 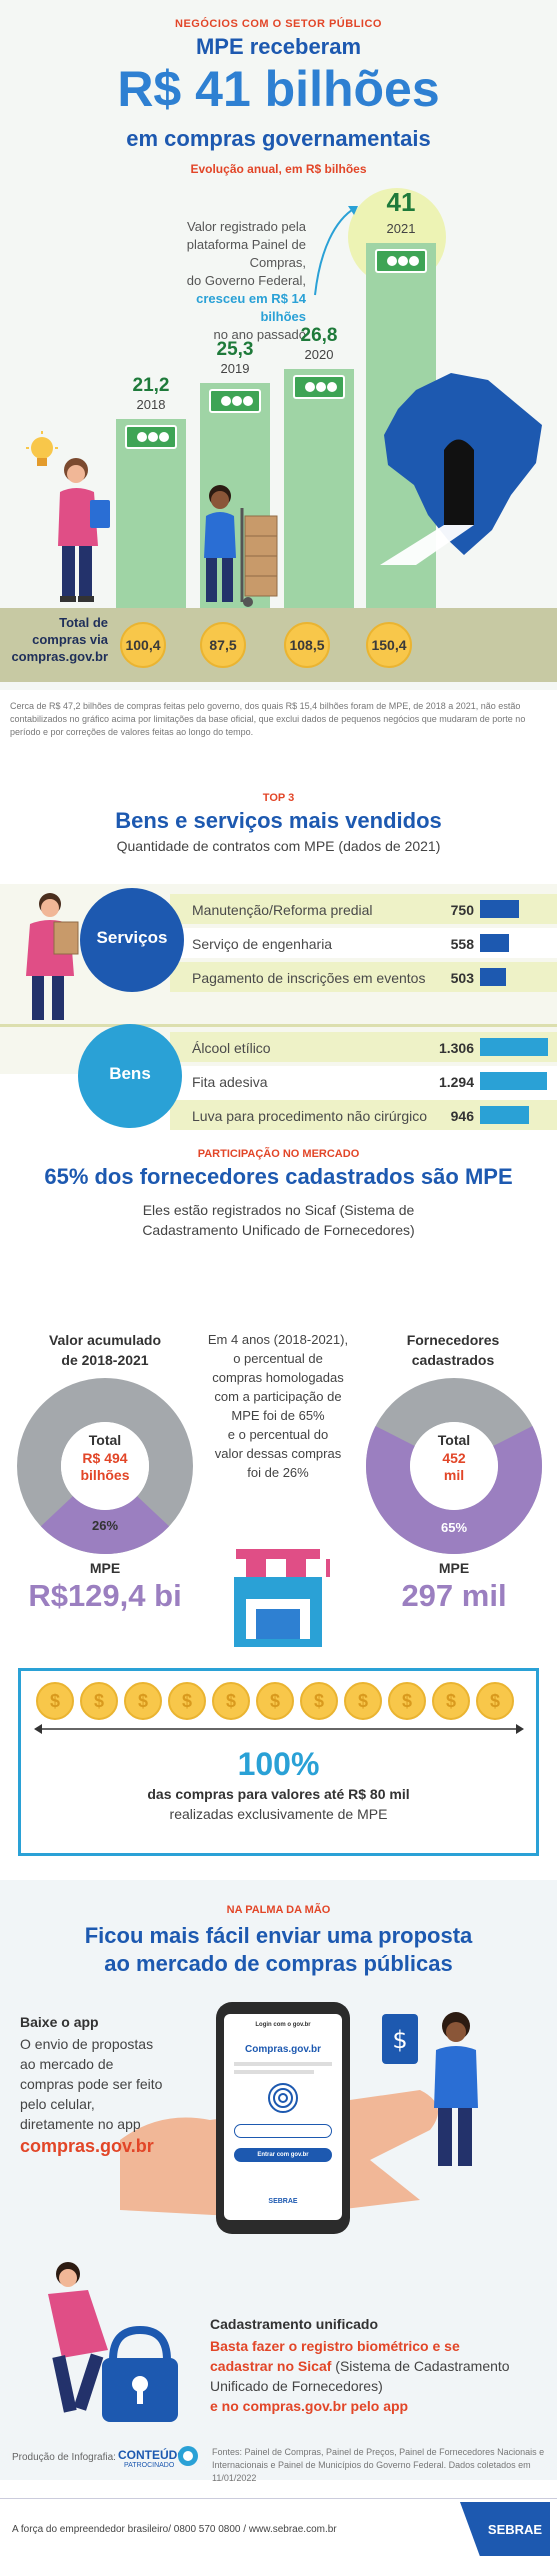 What do you see at coordinates (259, 334) in the screenshot?
I see `note-end: no ano passado` at bounding box center [259, 334].